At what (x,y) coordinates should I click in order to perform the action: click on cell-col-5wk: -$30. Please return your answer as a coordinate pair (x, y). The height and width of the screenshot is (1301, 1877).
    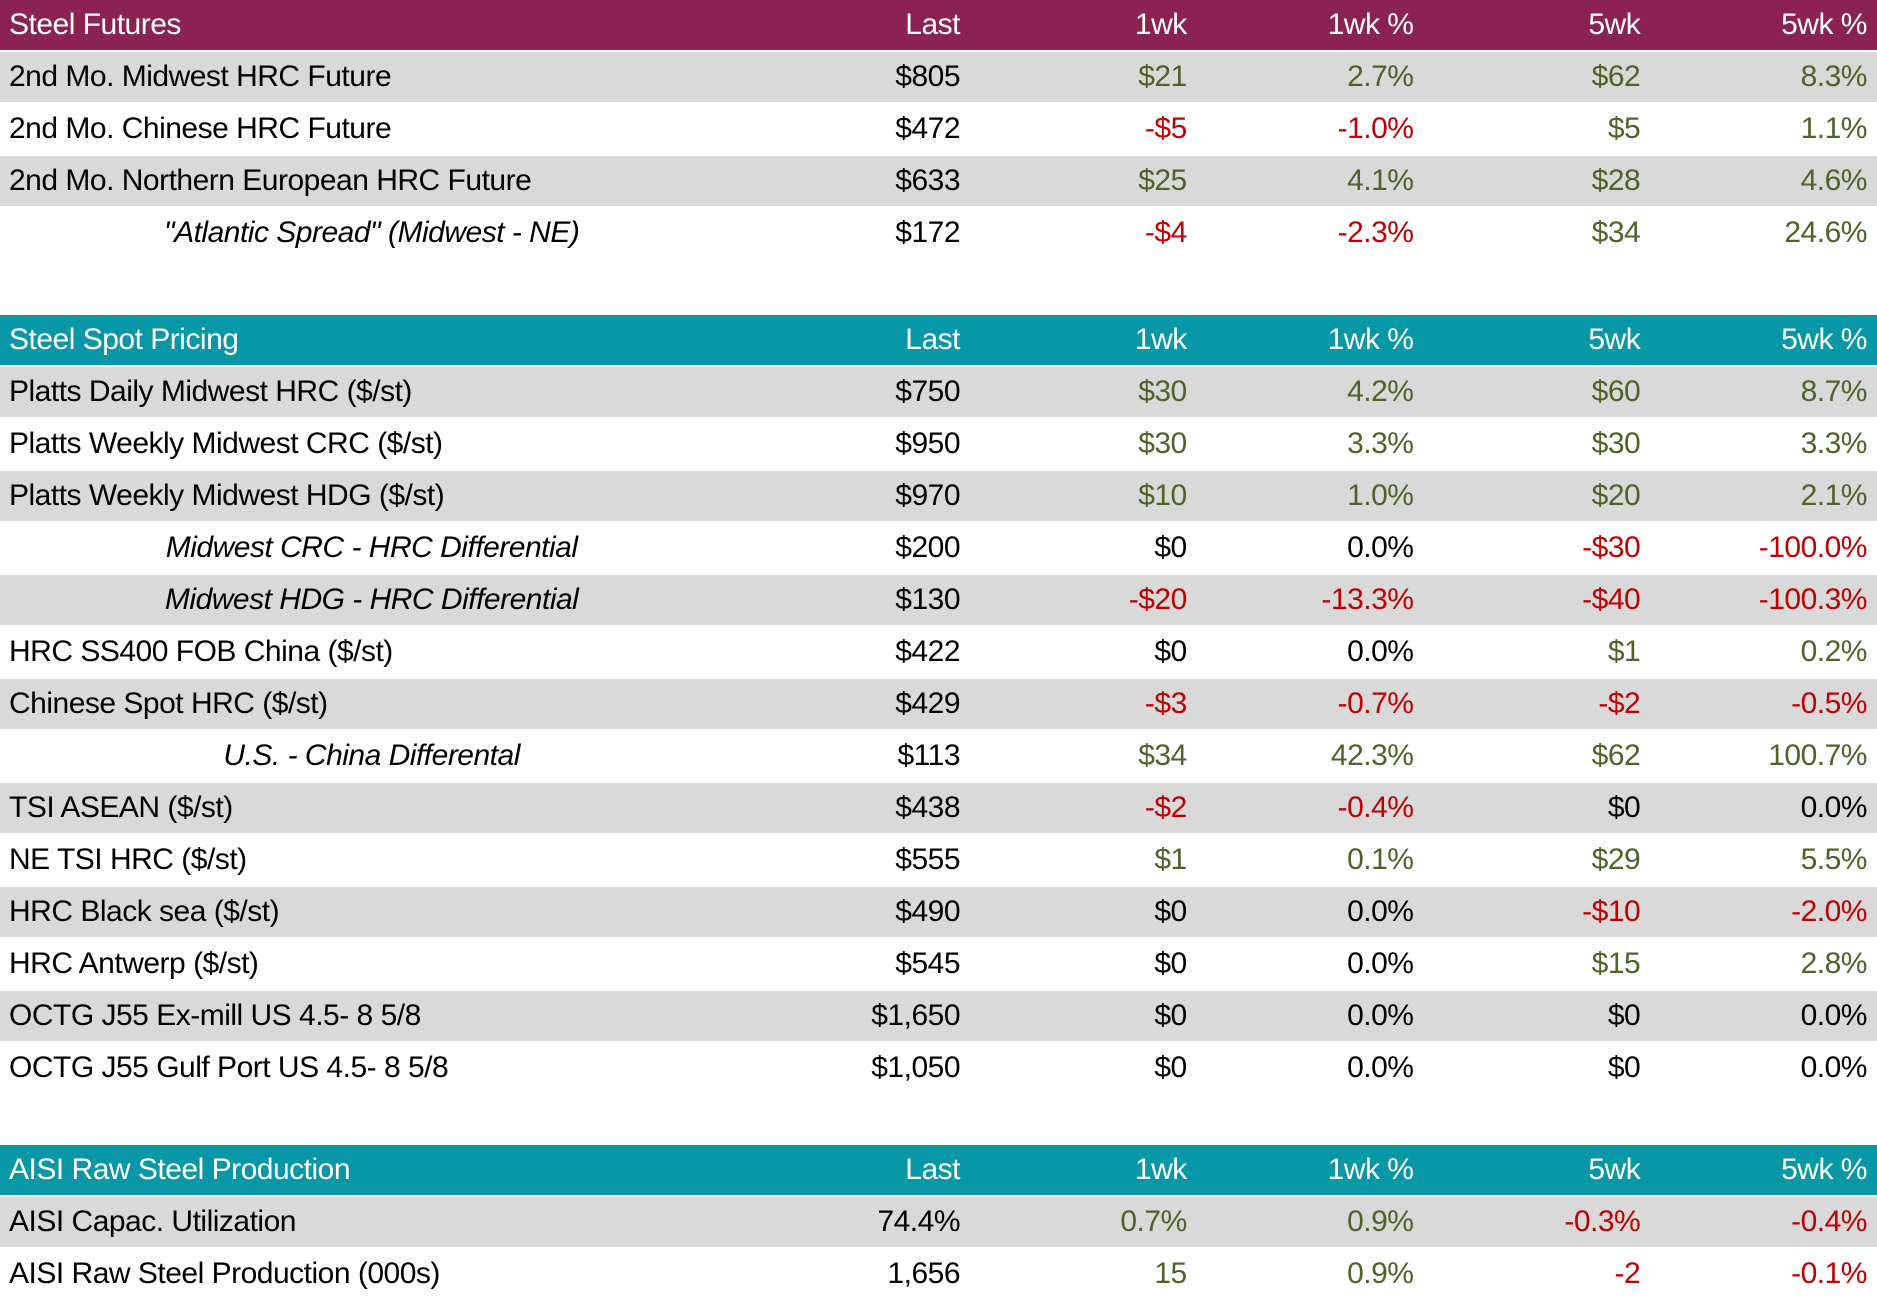
    Looking at the image, I should click on (1611, 547).